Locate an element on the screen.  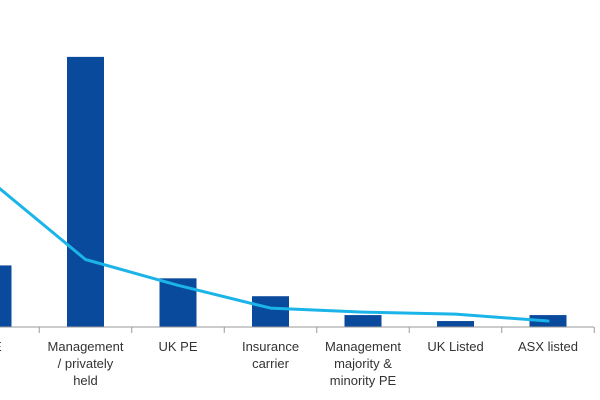
x-tick-label: UK PE is located at coordinates (177, 346).